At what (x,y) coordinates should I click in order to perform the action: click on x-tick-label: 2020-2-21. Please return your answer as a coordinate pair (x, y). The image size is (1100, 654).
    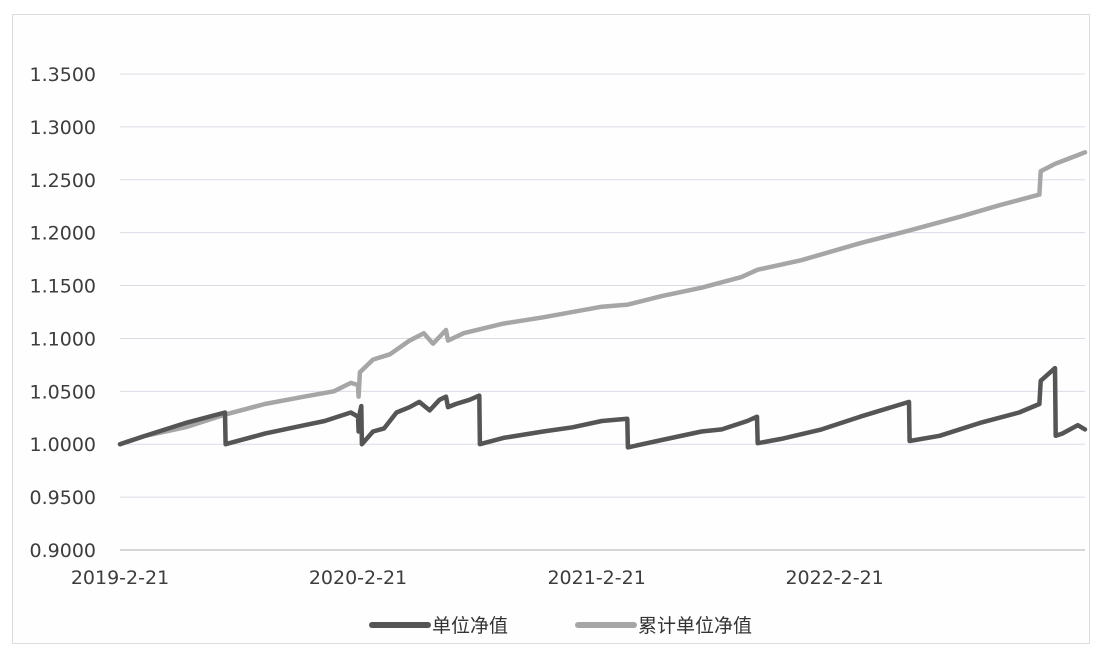
    Looking at the image, I should click on (358, 578).